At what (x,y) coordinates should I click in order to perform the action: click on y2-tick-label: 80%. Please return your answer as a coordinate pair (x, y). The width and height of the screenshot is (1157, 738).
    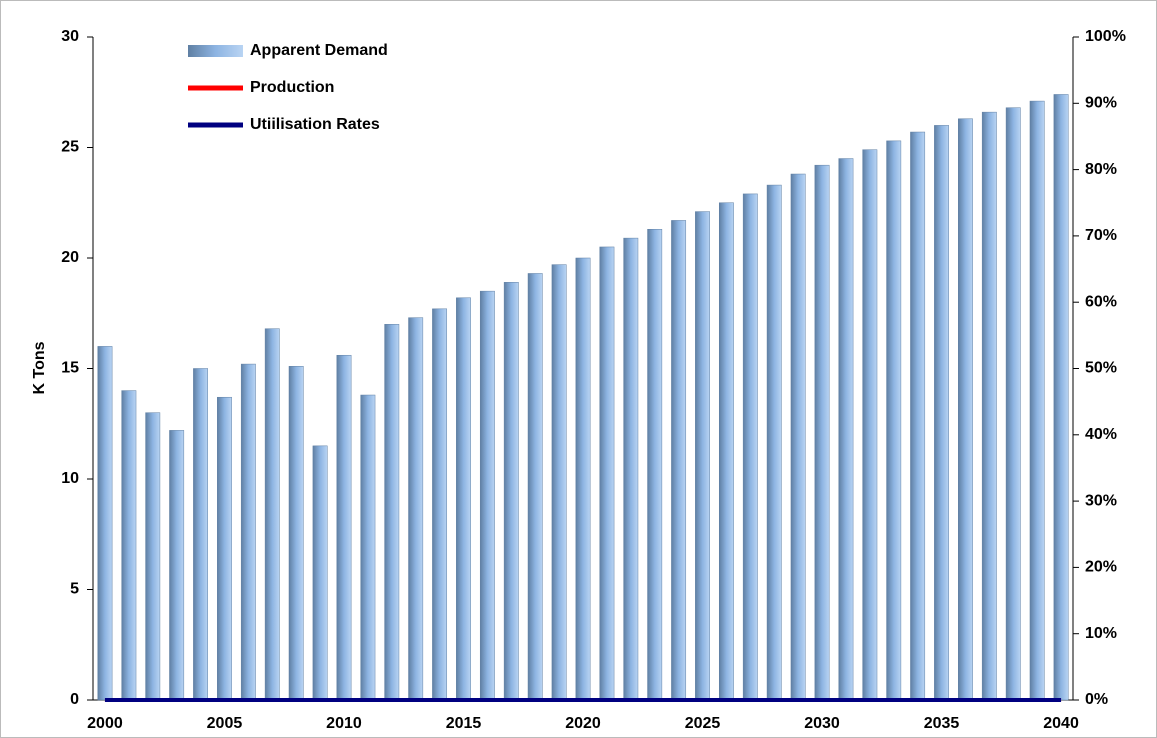
    Looking at the image, I should click on (1101, 169).